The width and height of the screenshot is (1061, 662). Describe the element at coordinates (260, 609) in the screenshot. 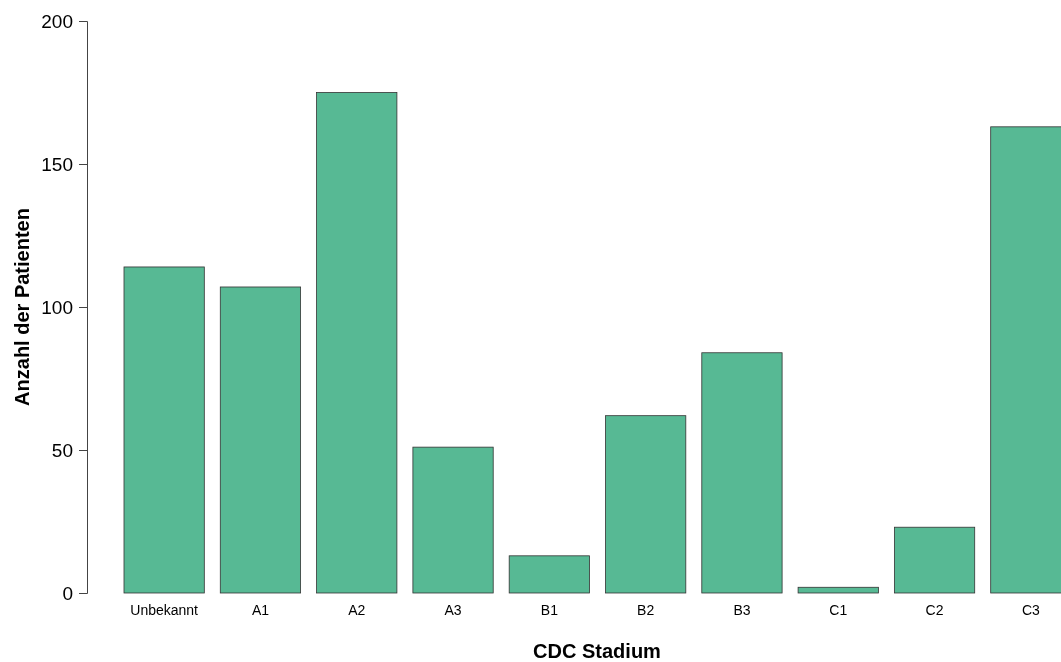

I see `x-tick-label: A1` at that location.